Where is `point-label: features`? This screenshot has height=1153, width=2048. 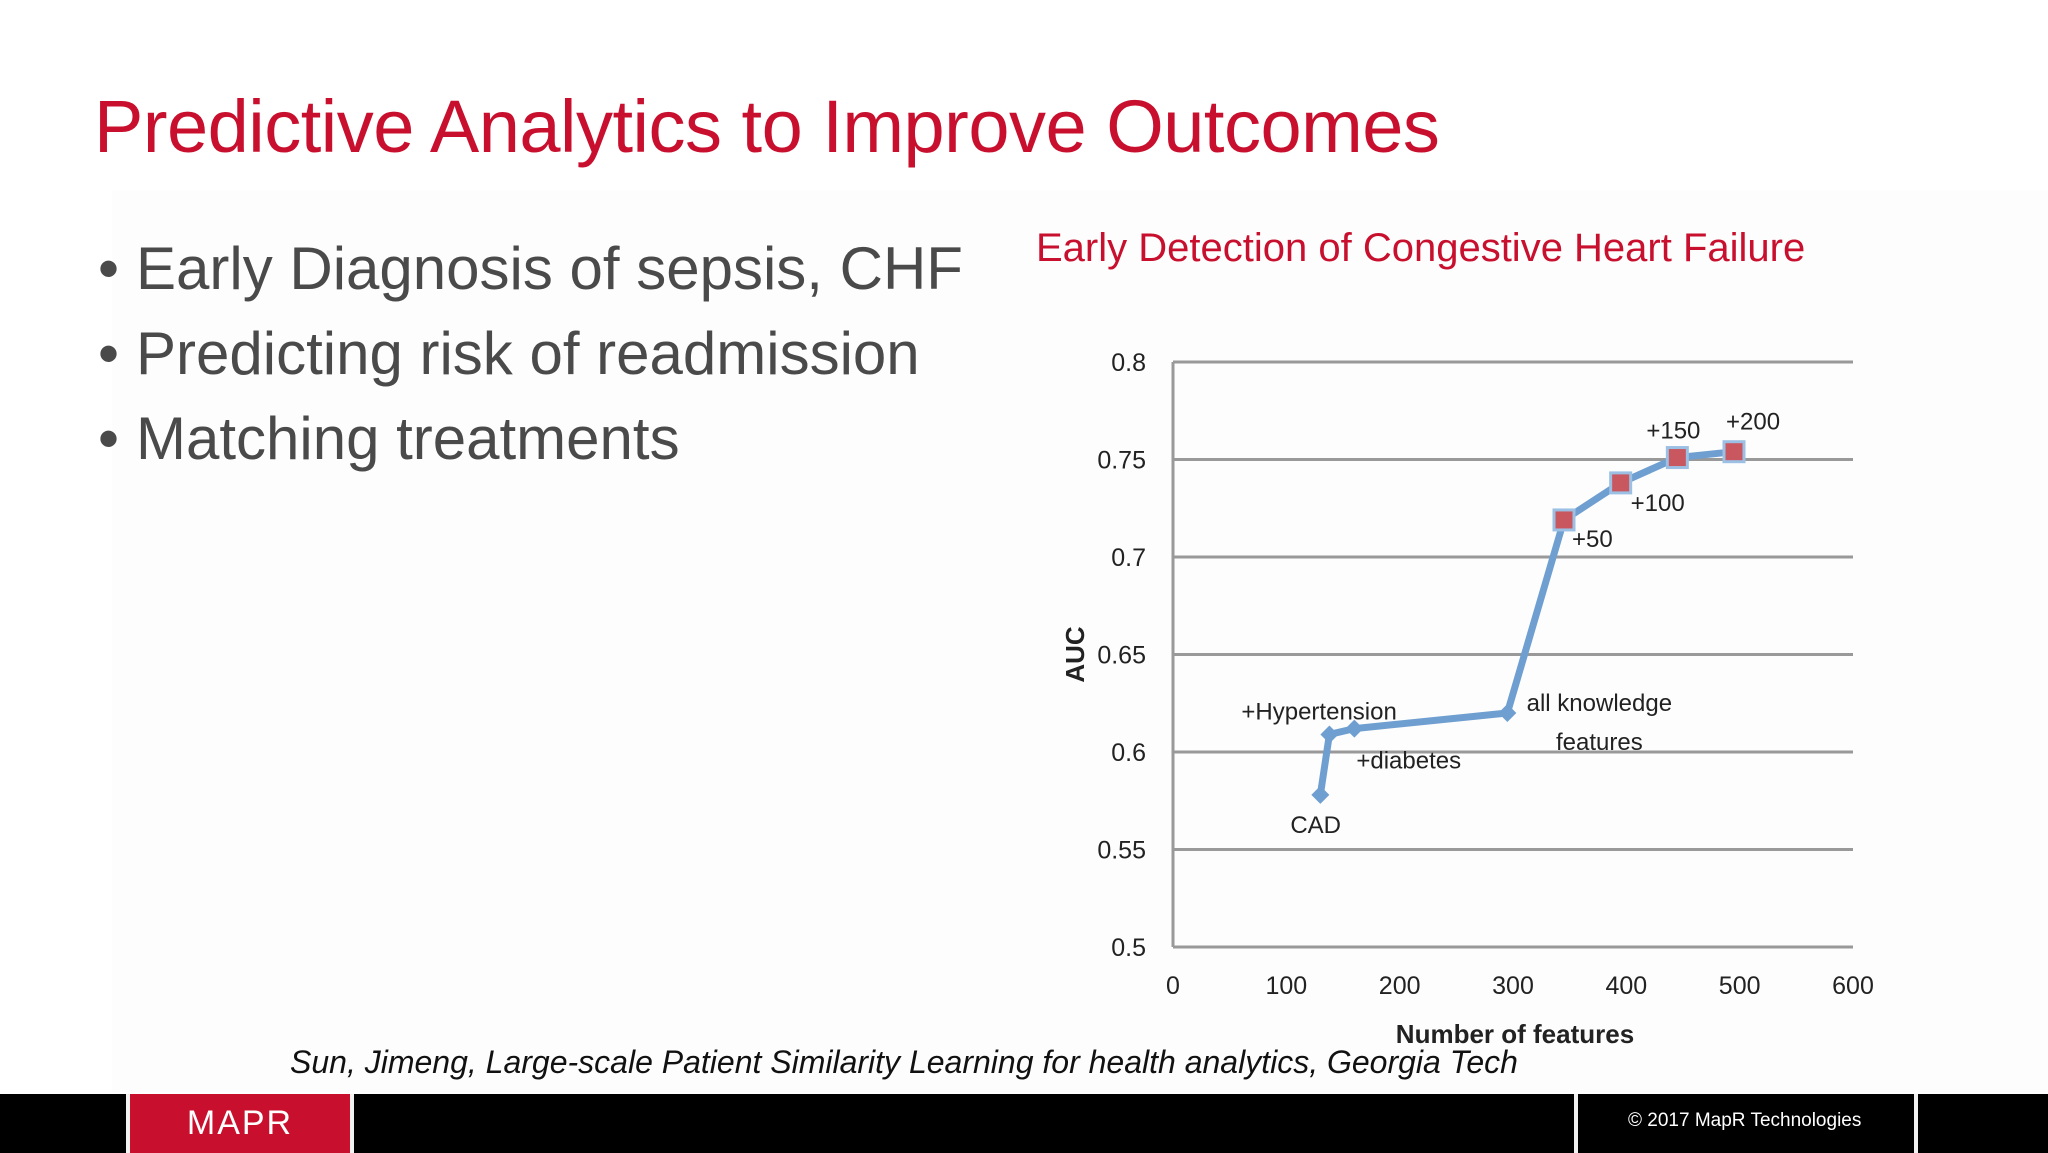
point-label: features is located at coordinates (1599, 742).